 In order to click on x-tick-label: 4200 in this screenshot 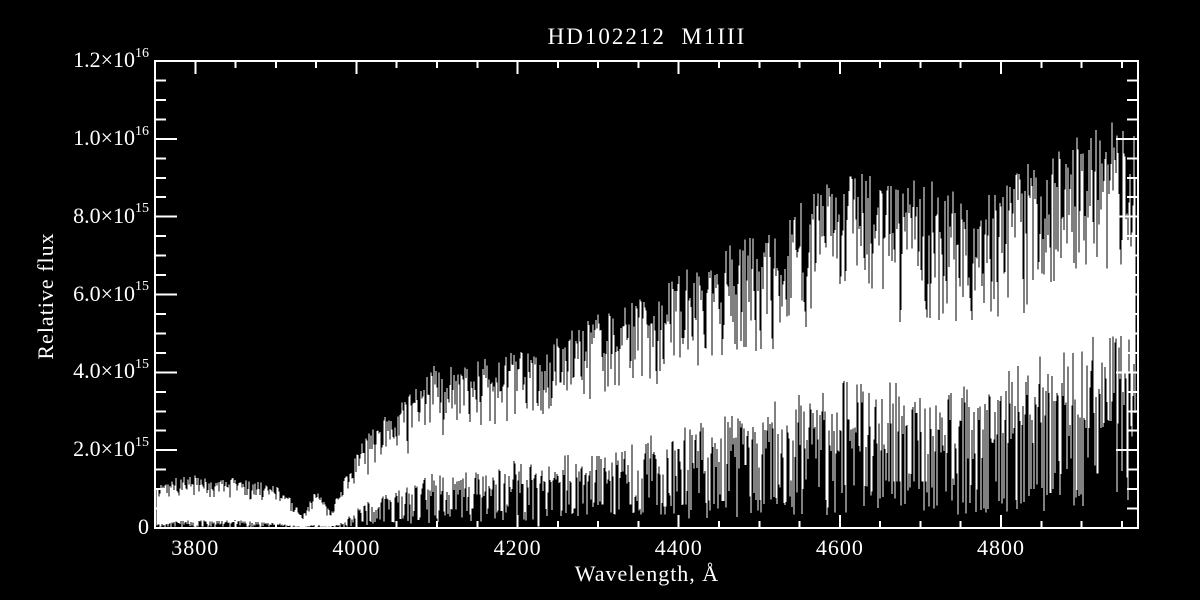, I will do `click(517, 547)`.